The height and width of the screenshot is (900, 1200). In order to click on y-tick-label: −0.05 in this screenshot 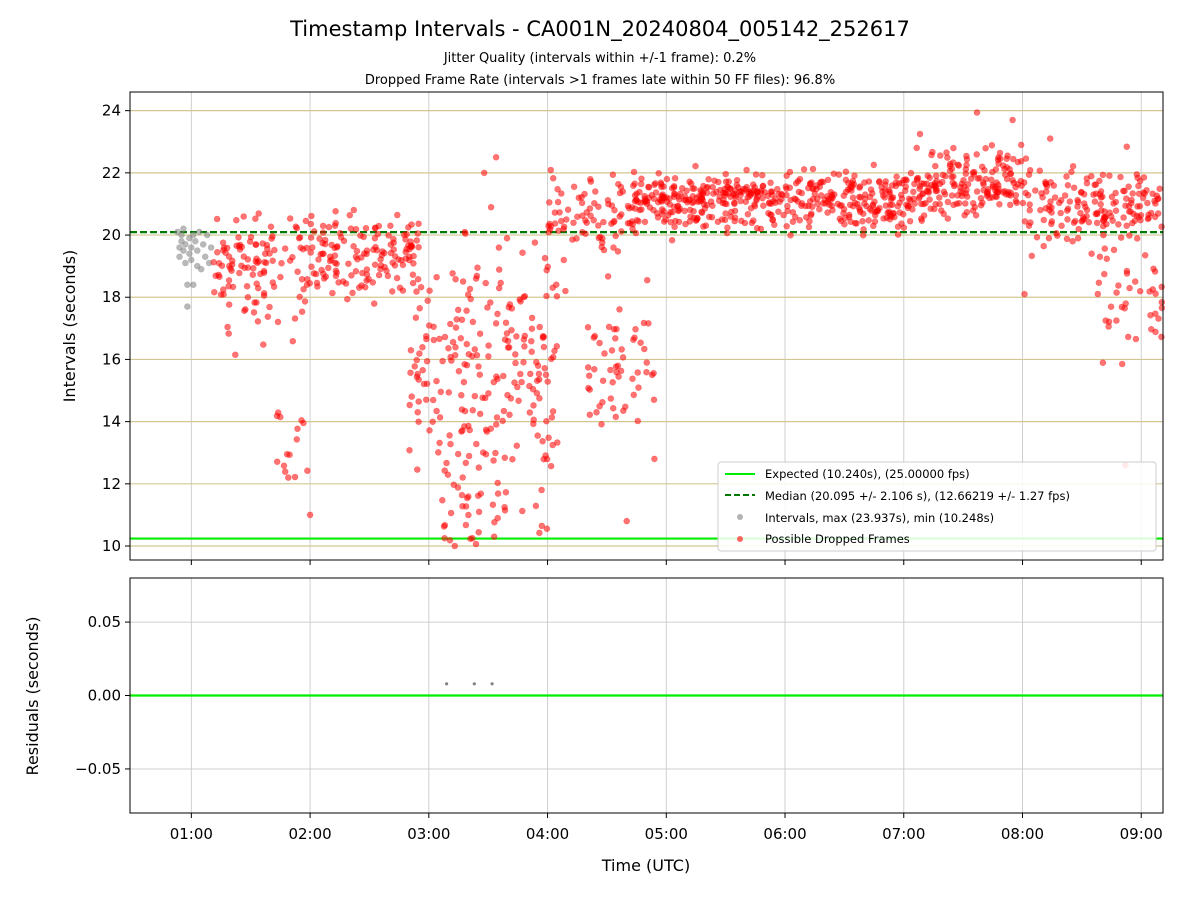, I will do `click(98, 769)`.